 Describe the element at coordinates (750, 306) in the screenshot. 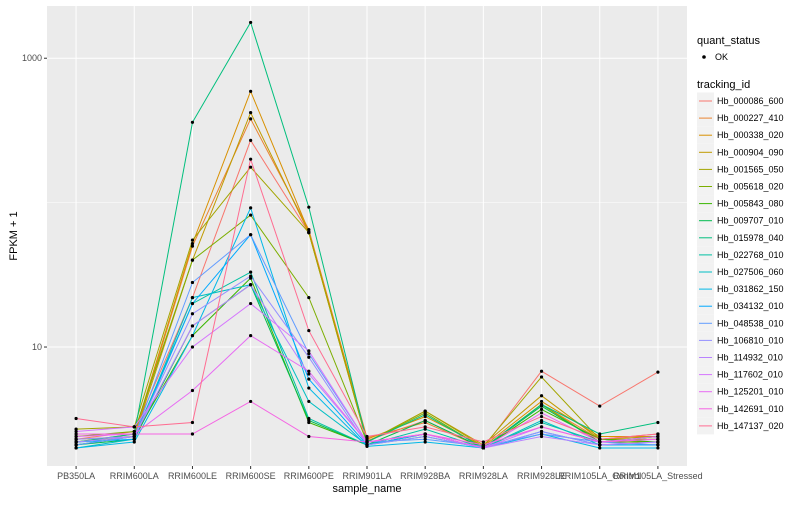

I see `legend-label: Hb_034132_010` at that location.